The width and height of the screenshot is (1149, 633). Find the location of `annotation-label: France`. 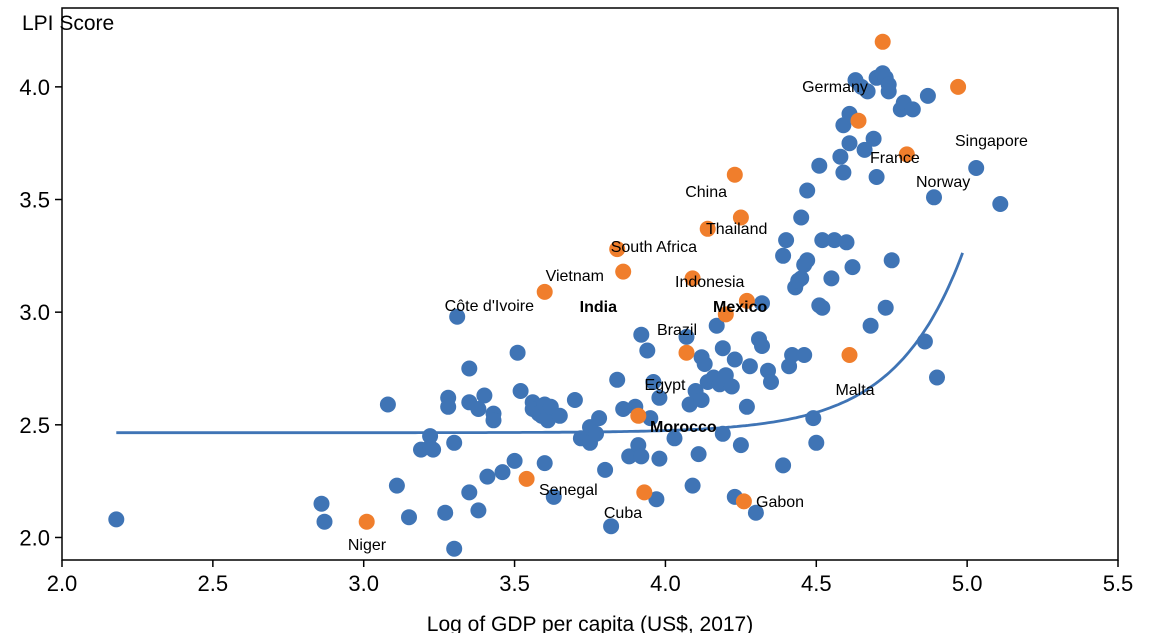

annotation-label: France is located at coordinates (895, 158).